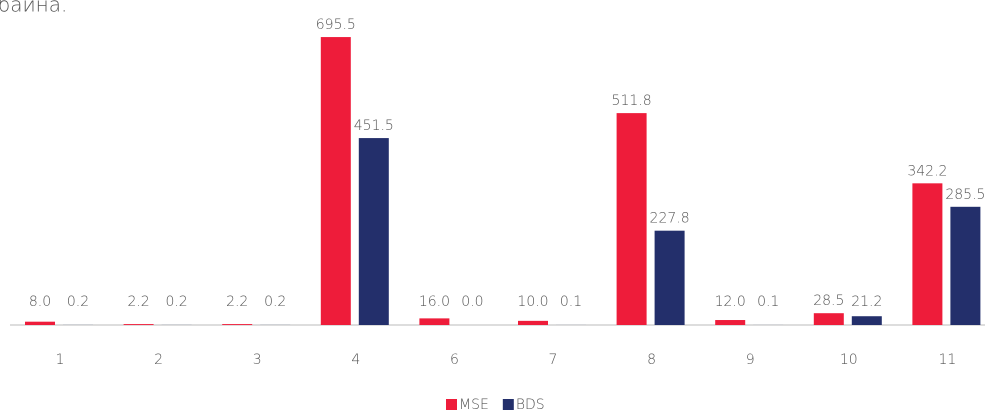 The height and width of the screenshot is (414, 992). I want to click on data-label: 342.2, so click(927, 171).